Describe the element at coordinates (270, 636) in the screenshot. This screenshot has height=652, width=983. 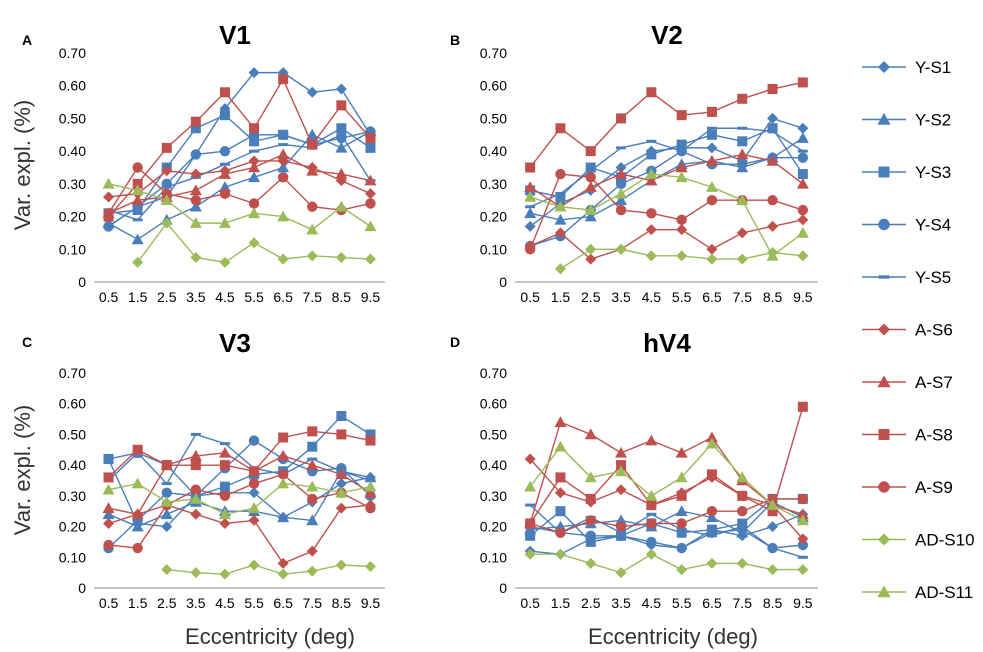
I see `panel-c-xlabel: Eccentricity (deg)` at that location.